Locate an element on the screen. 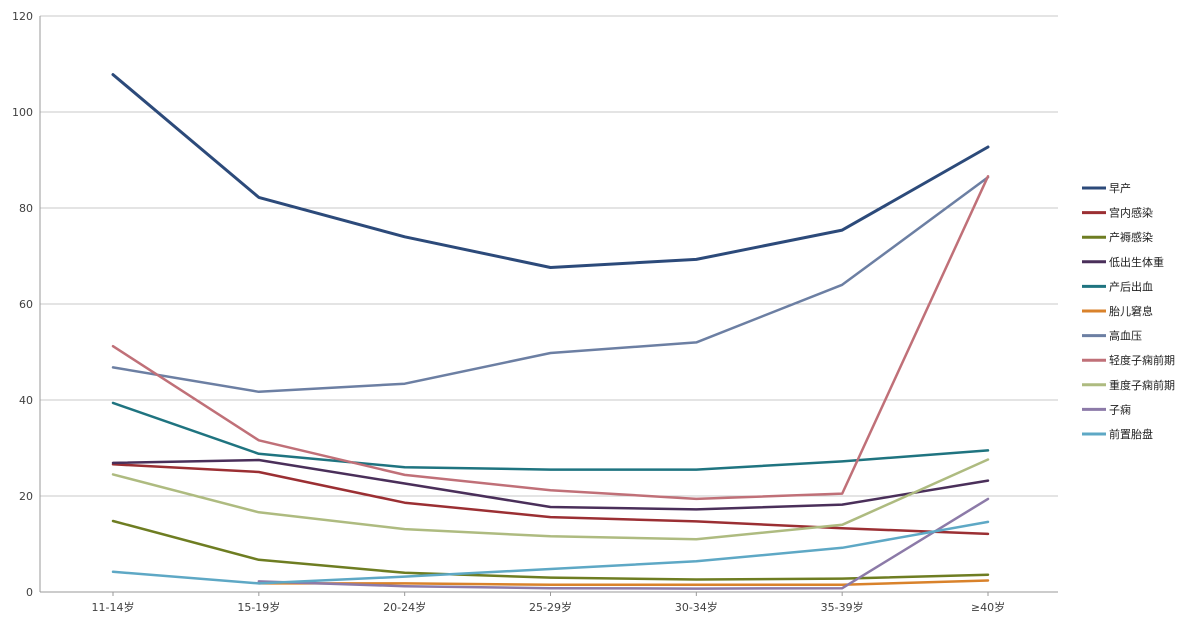 This screenshot has height=624, width=1200. x-tick-label: 30-34岁 is located at coordinates (696, 607).